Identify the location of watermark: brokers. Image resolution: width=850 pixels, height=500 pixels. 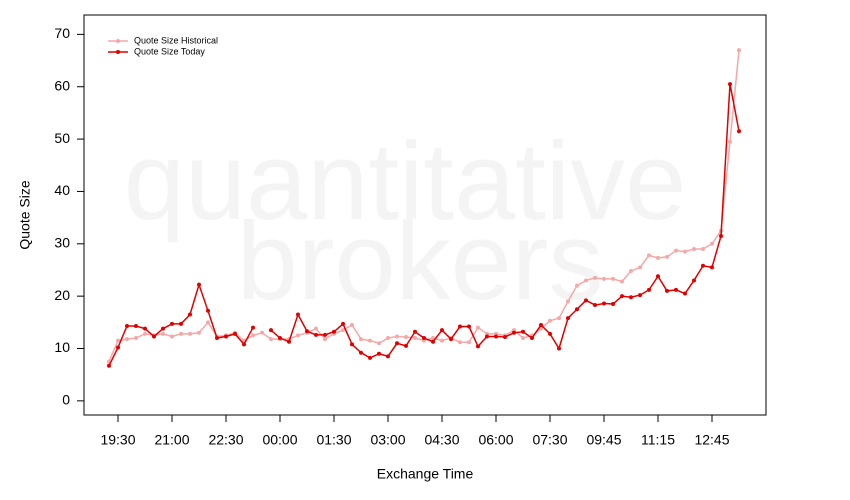
(420, 261).